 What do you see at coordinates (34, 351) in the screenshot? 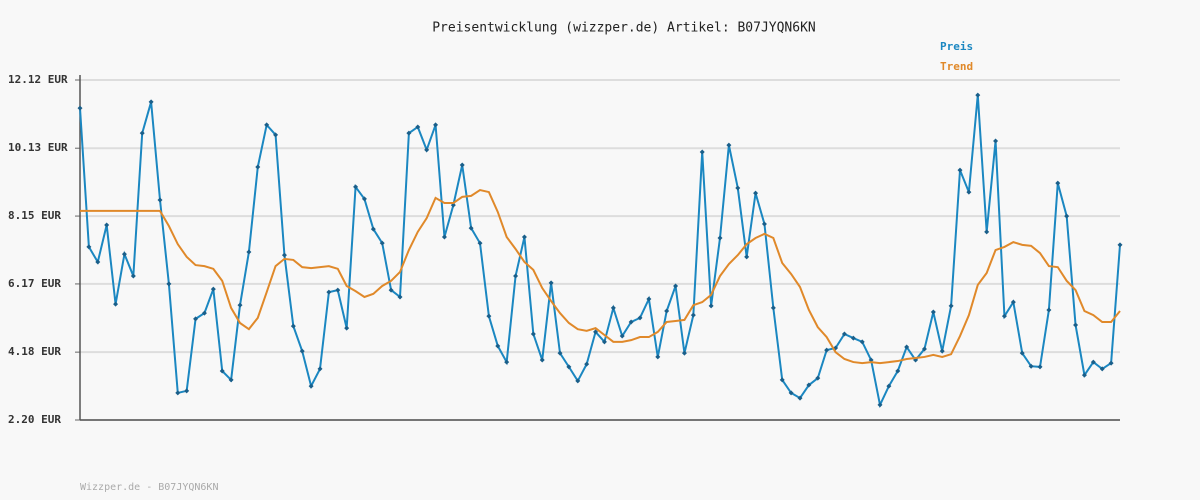
I see `y-tick-label: 4.18 EUR` at bounding box center [34, 351].